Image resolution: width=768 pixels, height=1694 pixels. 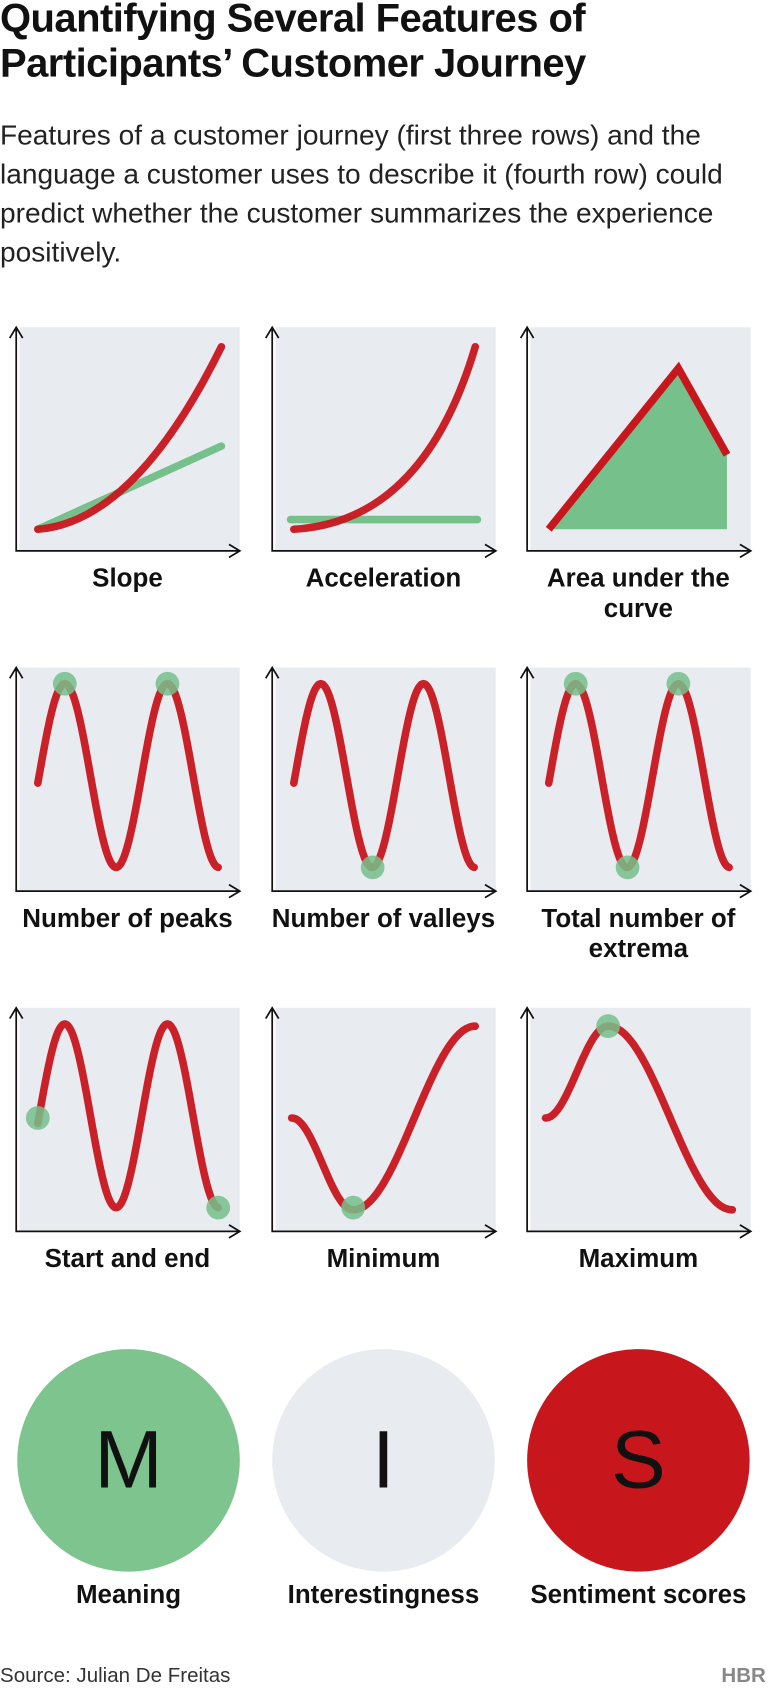 I want to click on panel-label: Area under the curve, so click(x=638, y=593).